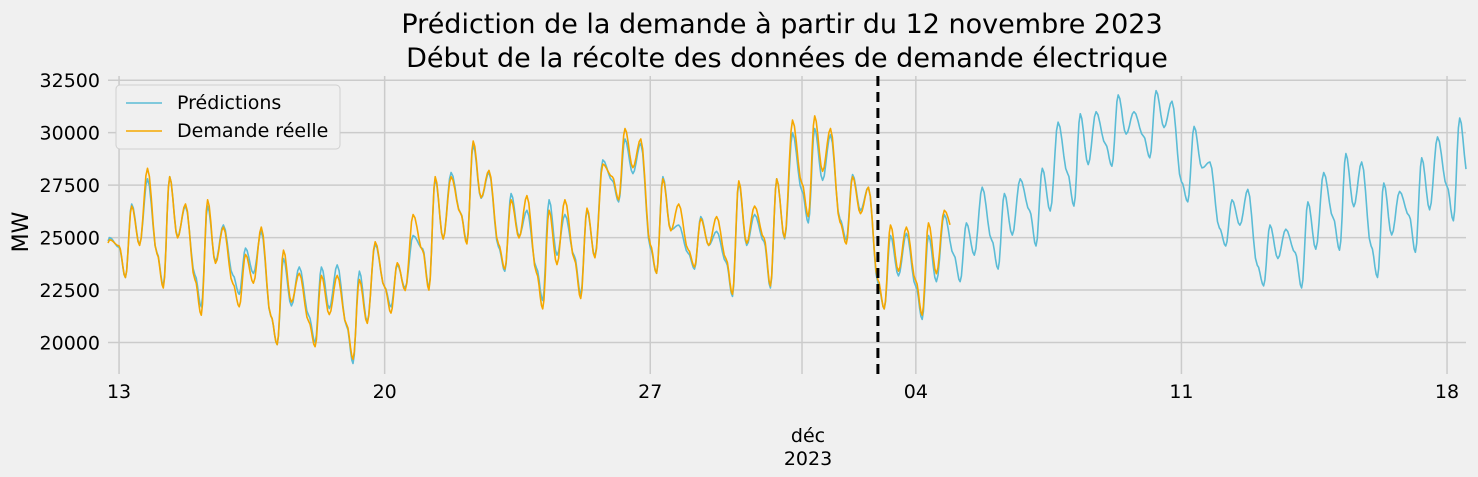  What do you see at coordinates (1447, 392) in the screenshot?
I see `x-tick-label: 18` at bounding box center [1447, 392].